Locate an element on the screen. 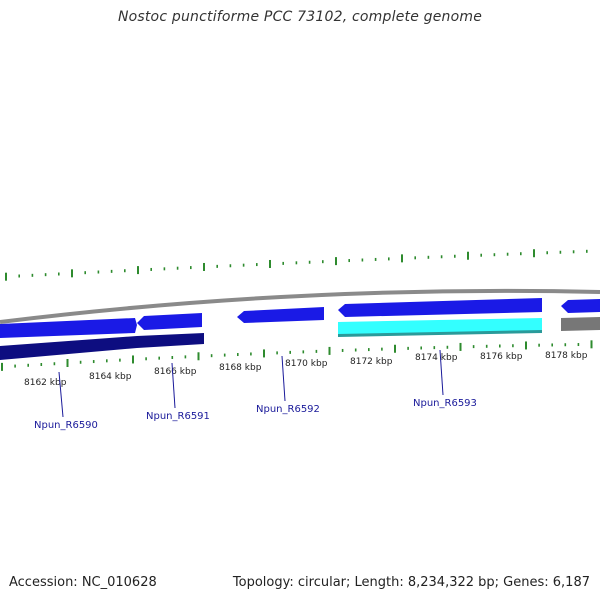 This screenshot has height=600, width=600. gene-npun-r6590-arrow is located at coordinates (68, 328).